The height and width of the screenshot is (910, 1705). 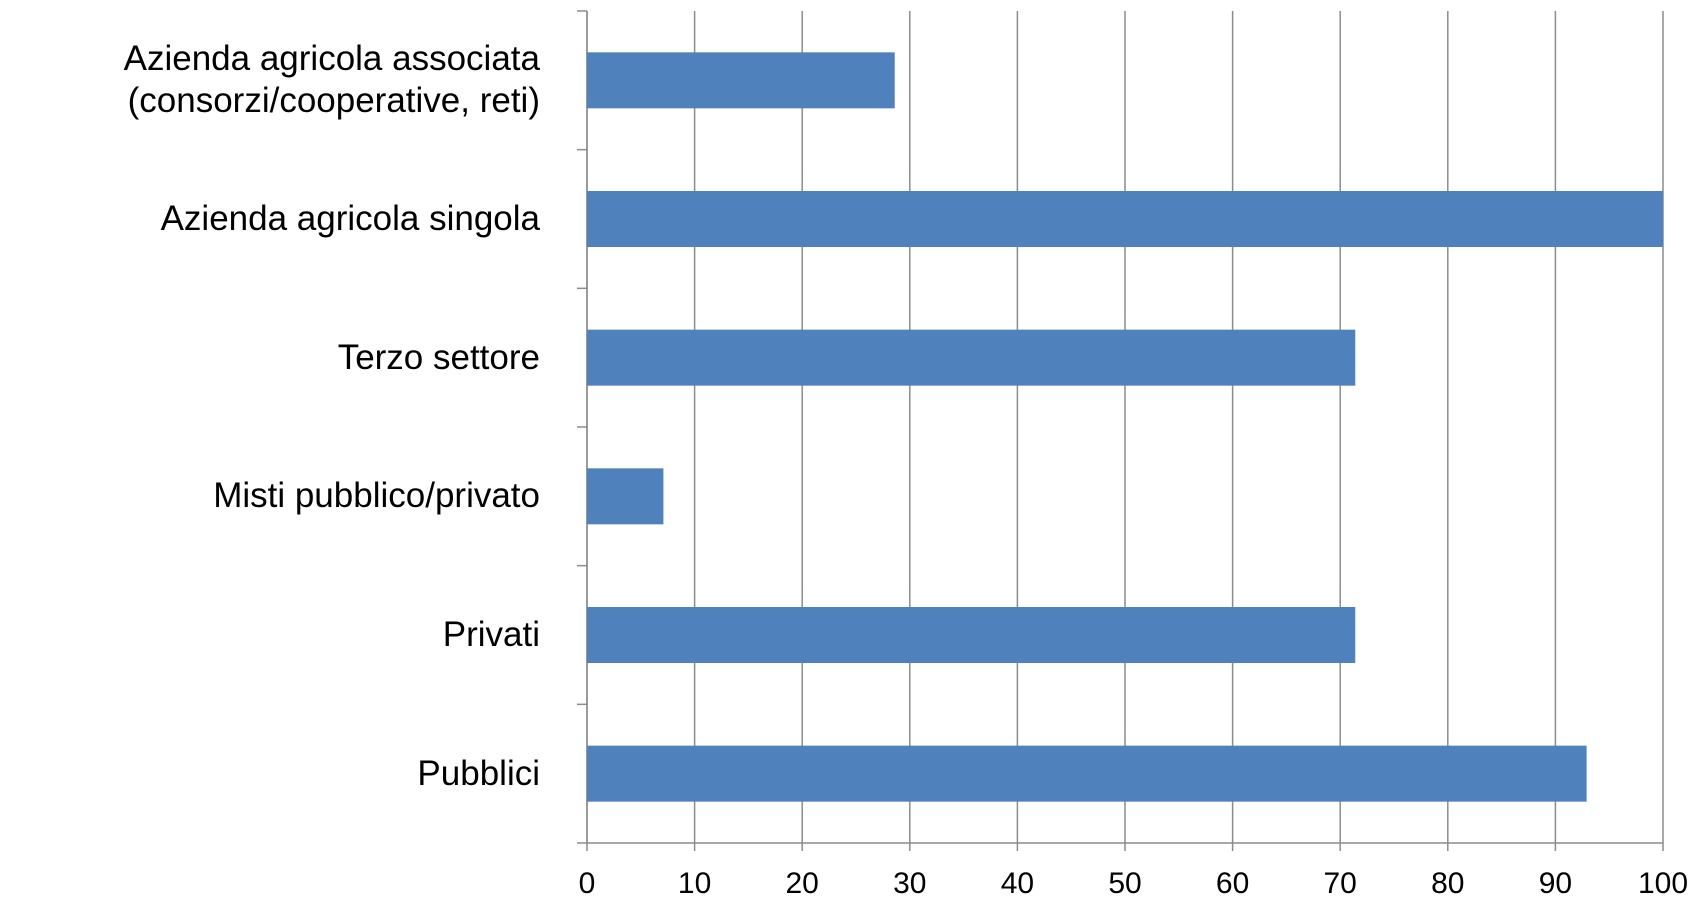 I want to click on x-tick-label: 70, so click(x=1340, y=883).